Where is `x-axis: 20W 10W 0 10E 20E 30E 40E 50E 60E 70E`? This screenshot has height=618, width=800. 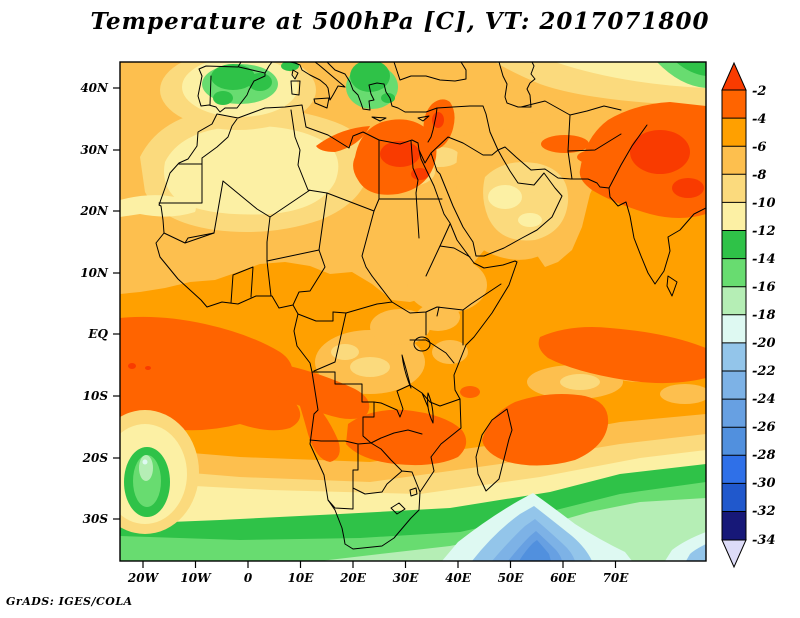
x-axis: 20W 10W 0 10E 20E 30E 40E 50E 60E 70E is located at coordinates (378, 573).